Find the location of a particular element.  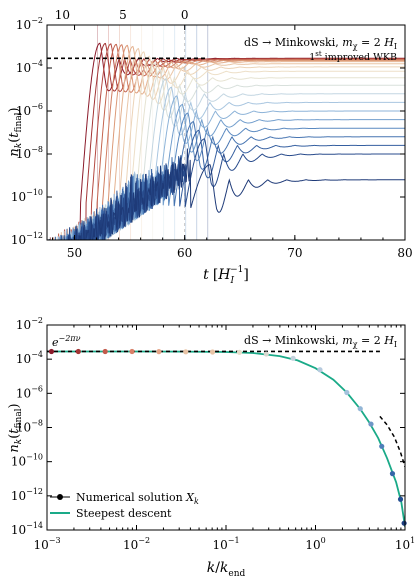

y-tick-label-bottom-panel: 10⁻⁴ is located at coordinates (29, 358).